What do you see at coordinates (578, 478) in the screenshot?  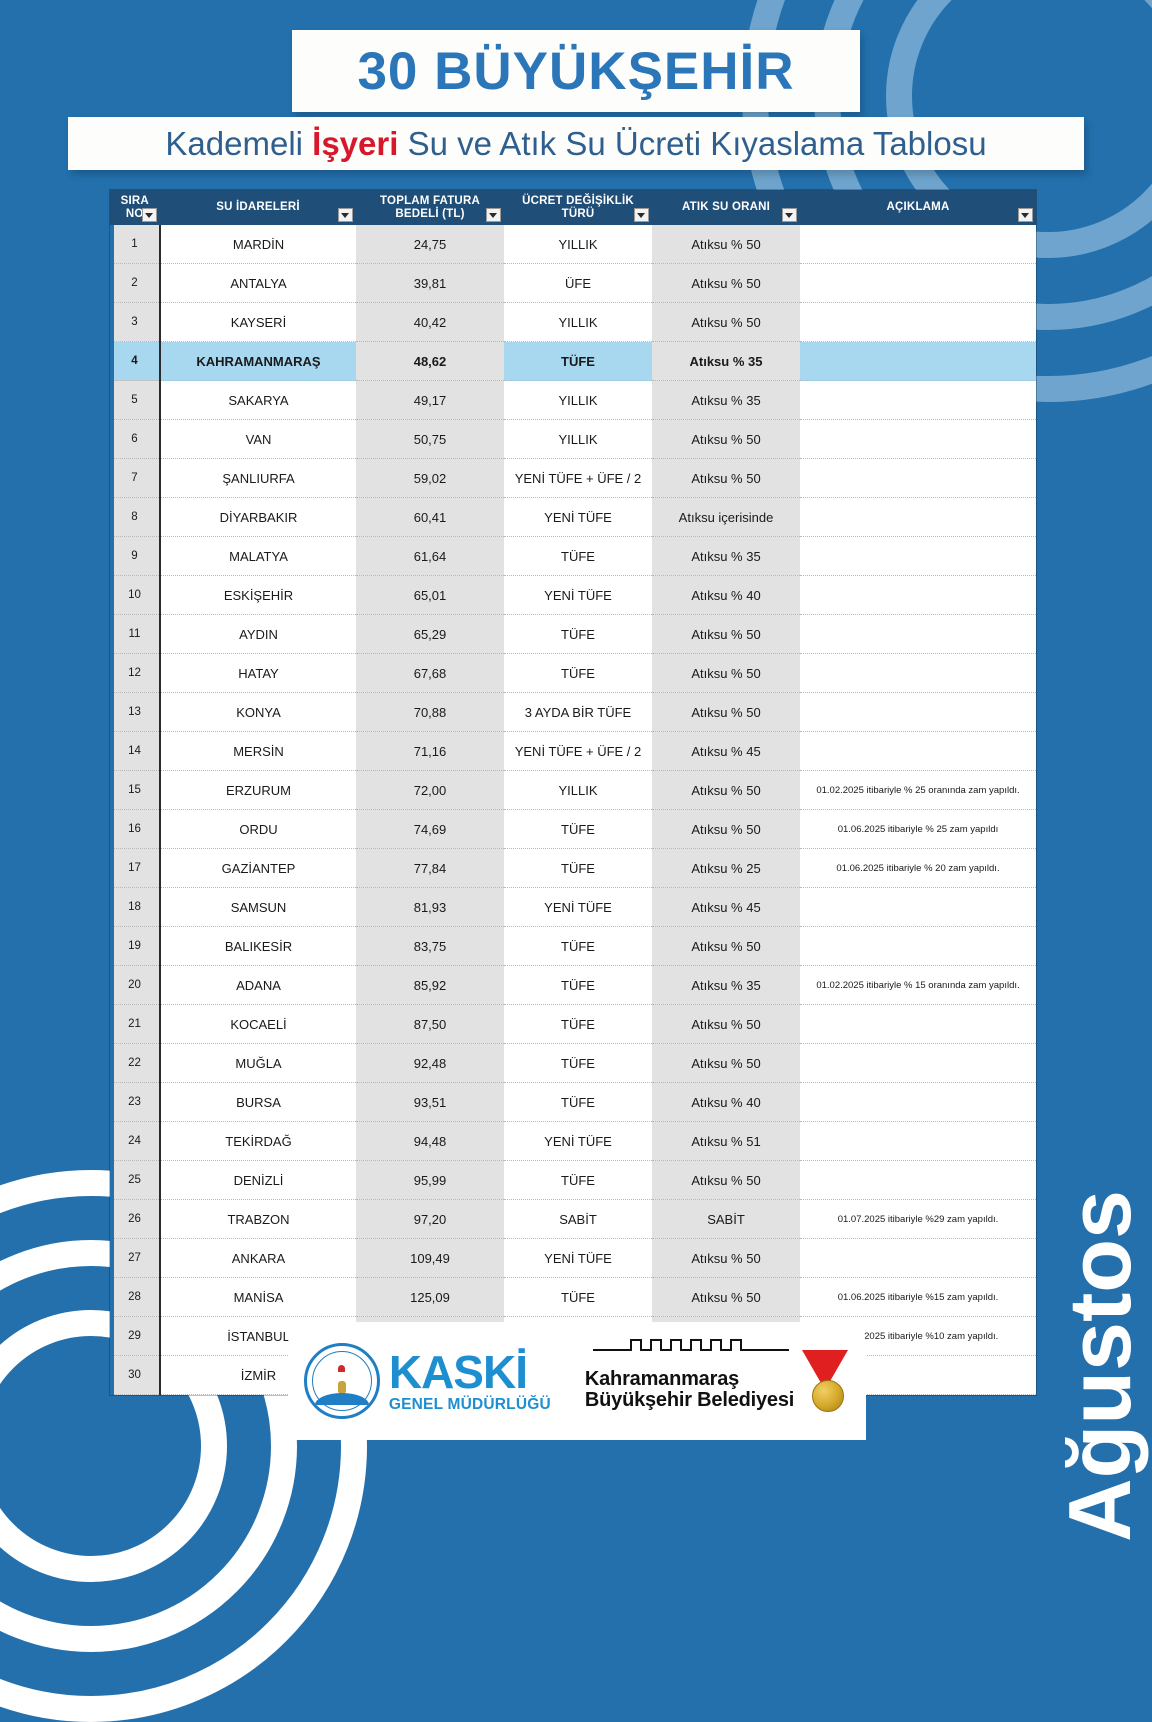 I see `cell-change_type: YENİ TÜFE + ÜFE / 2` at bounding box center [578, 478].